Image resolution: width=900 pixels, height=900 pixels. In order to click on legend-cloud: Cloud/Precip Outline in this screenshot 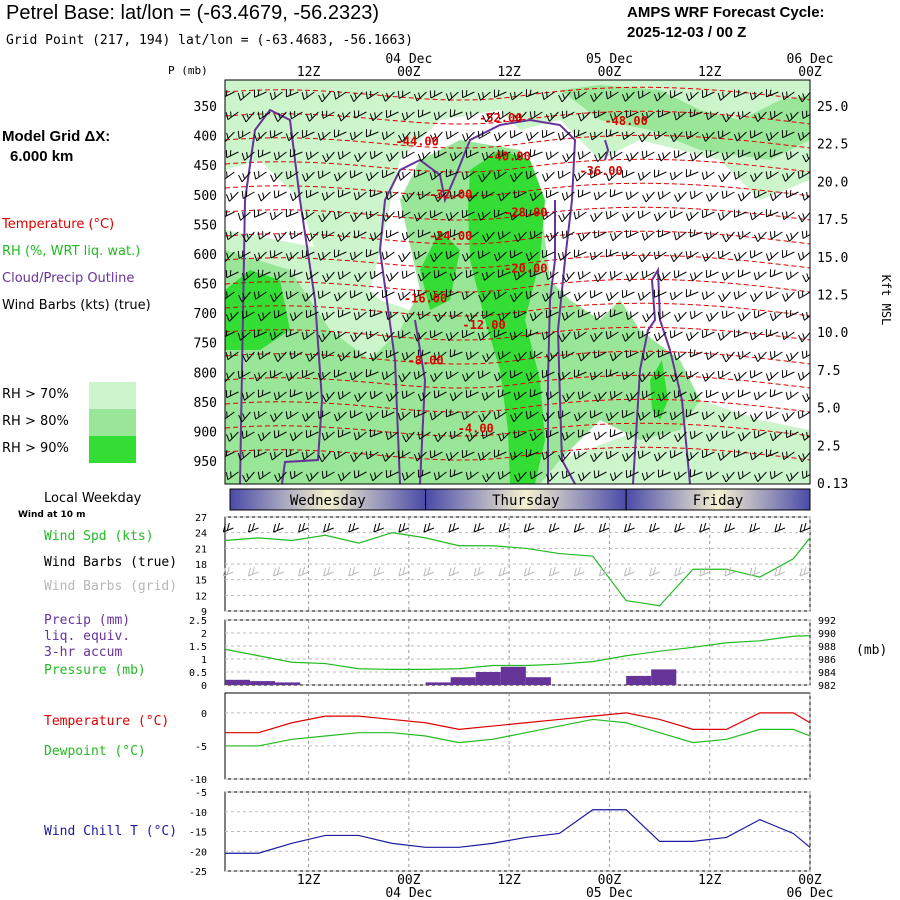, I will do `click(68, 278)`.